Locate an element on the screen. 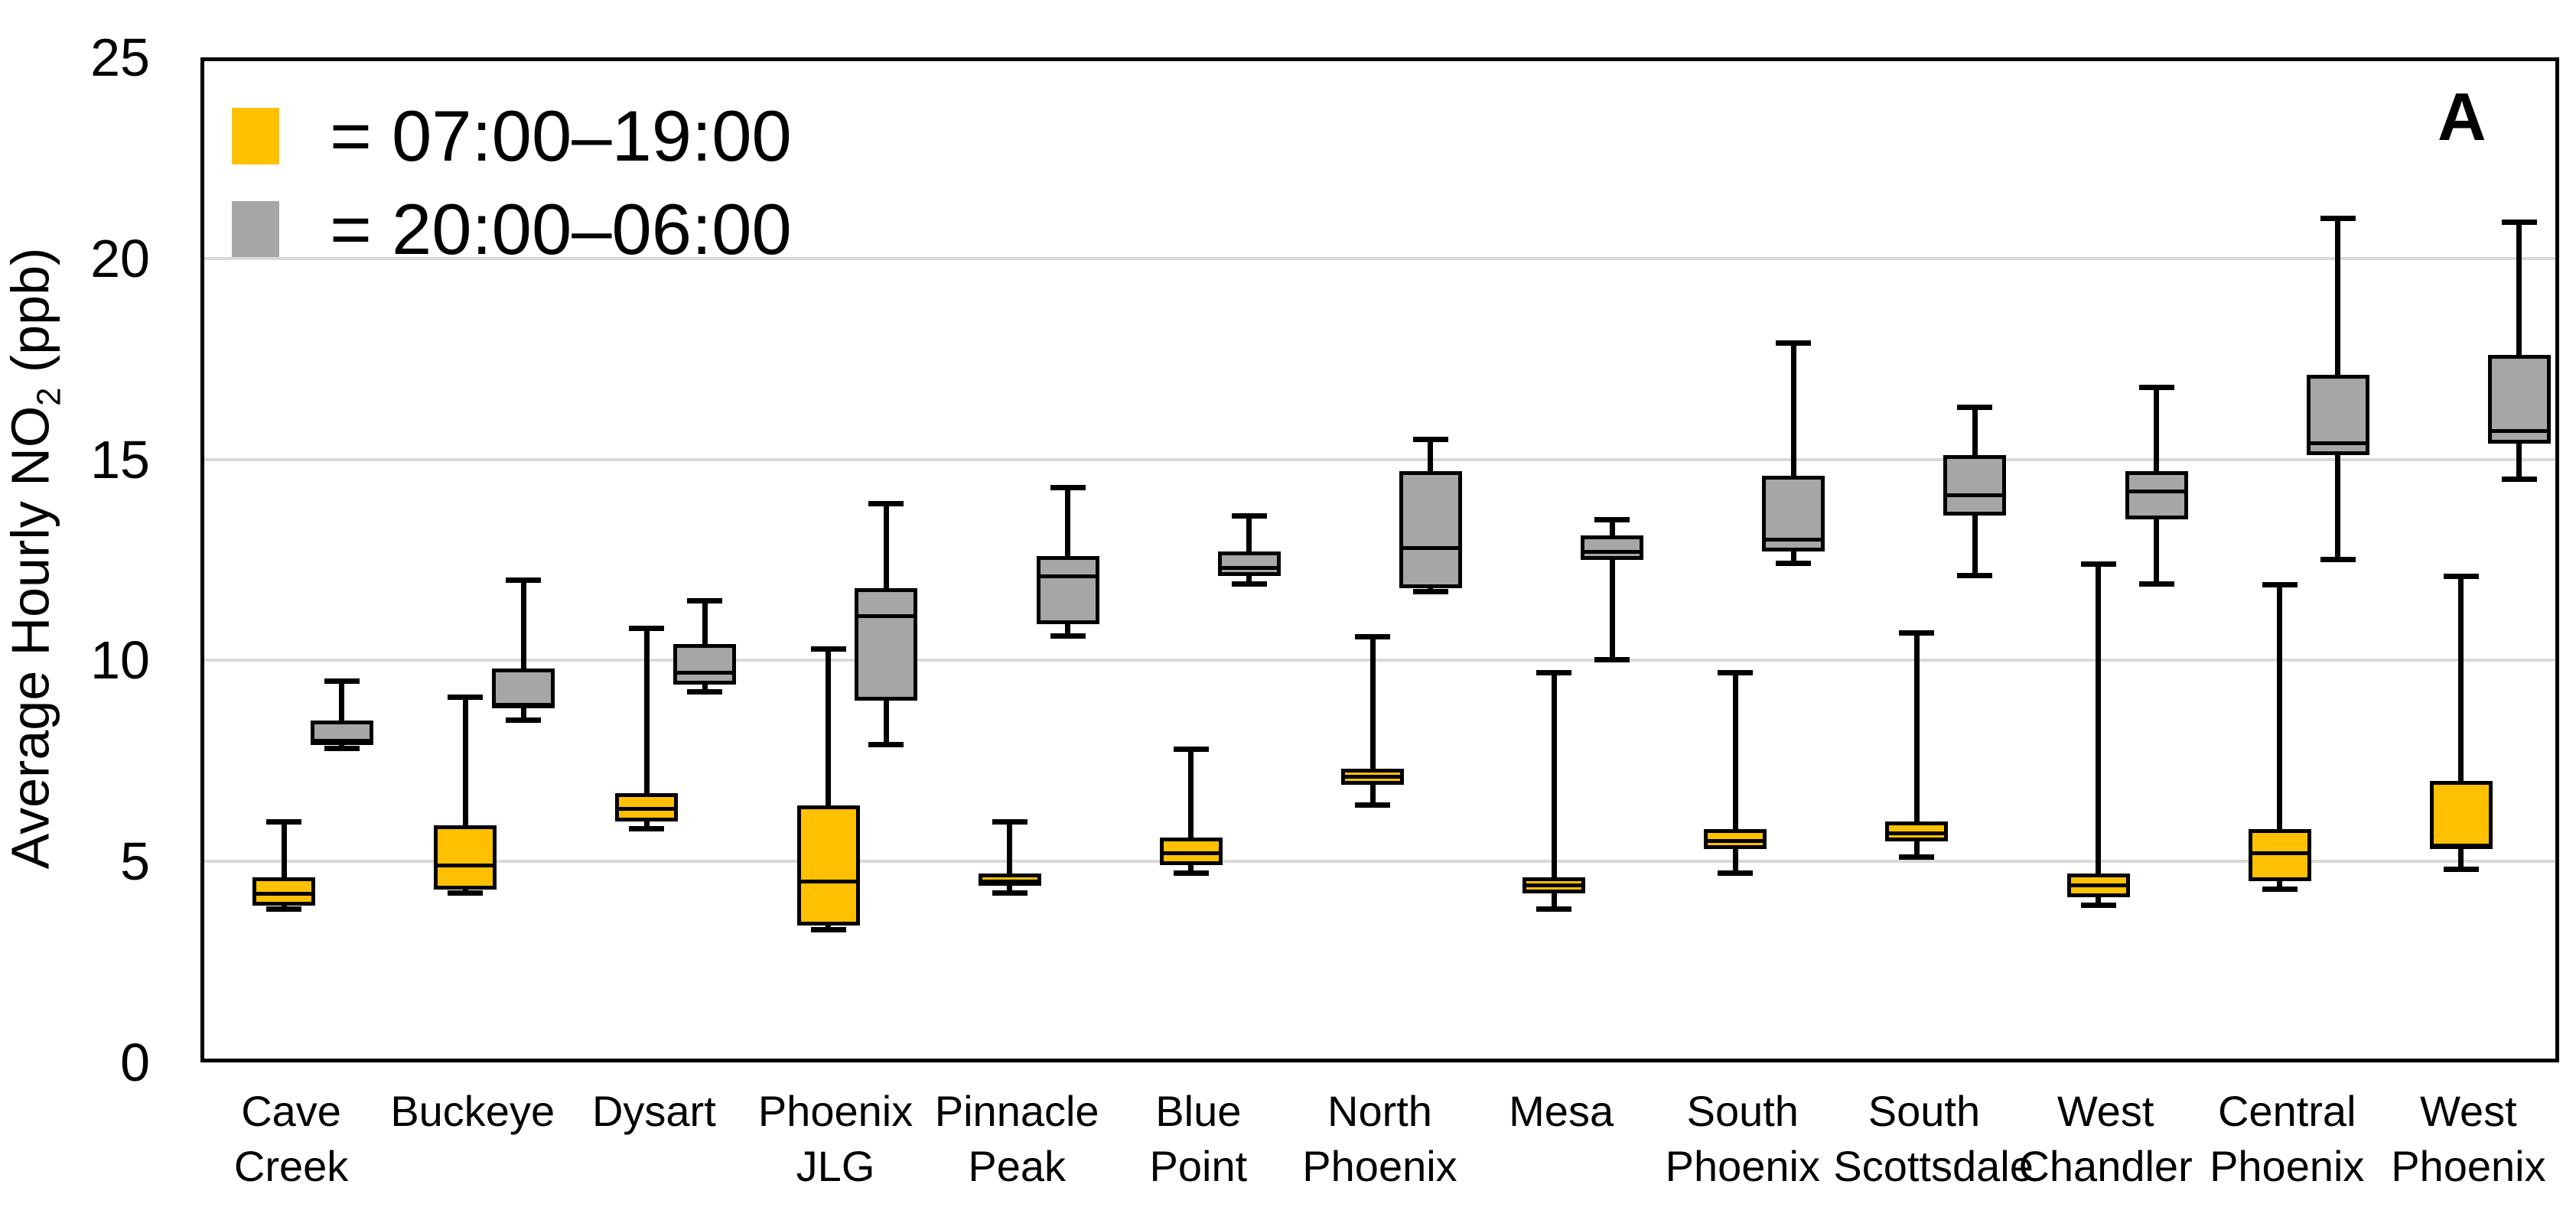  boxplot-day-north-phoenix-whisker-stem is located at coordinates (1372, 720).